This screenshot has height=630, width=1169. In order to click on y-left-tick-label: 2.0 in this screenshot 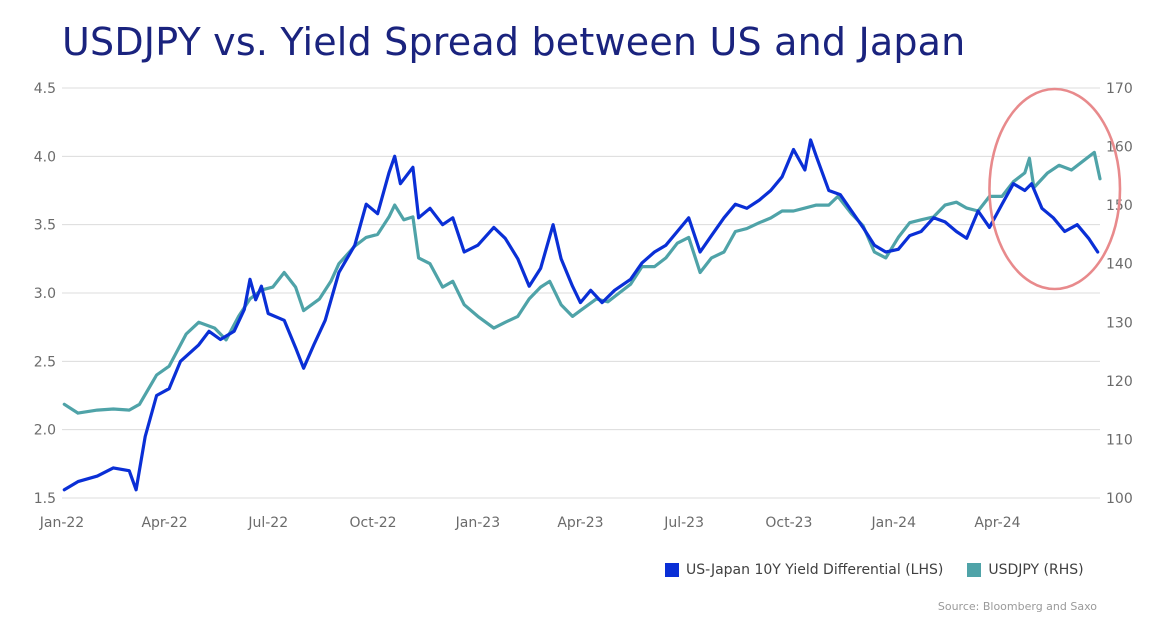, I will do `click(45, 431)`.